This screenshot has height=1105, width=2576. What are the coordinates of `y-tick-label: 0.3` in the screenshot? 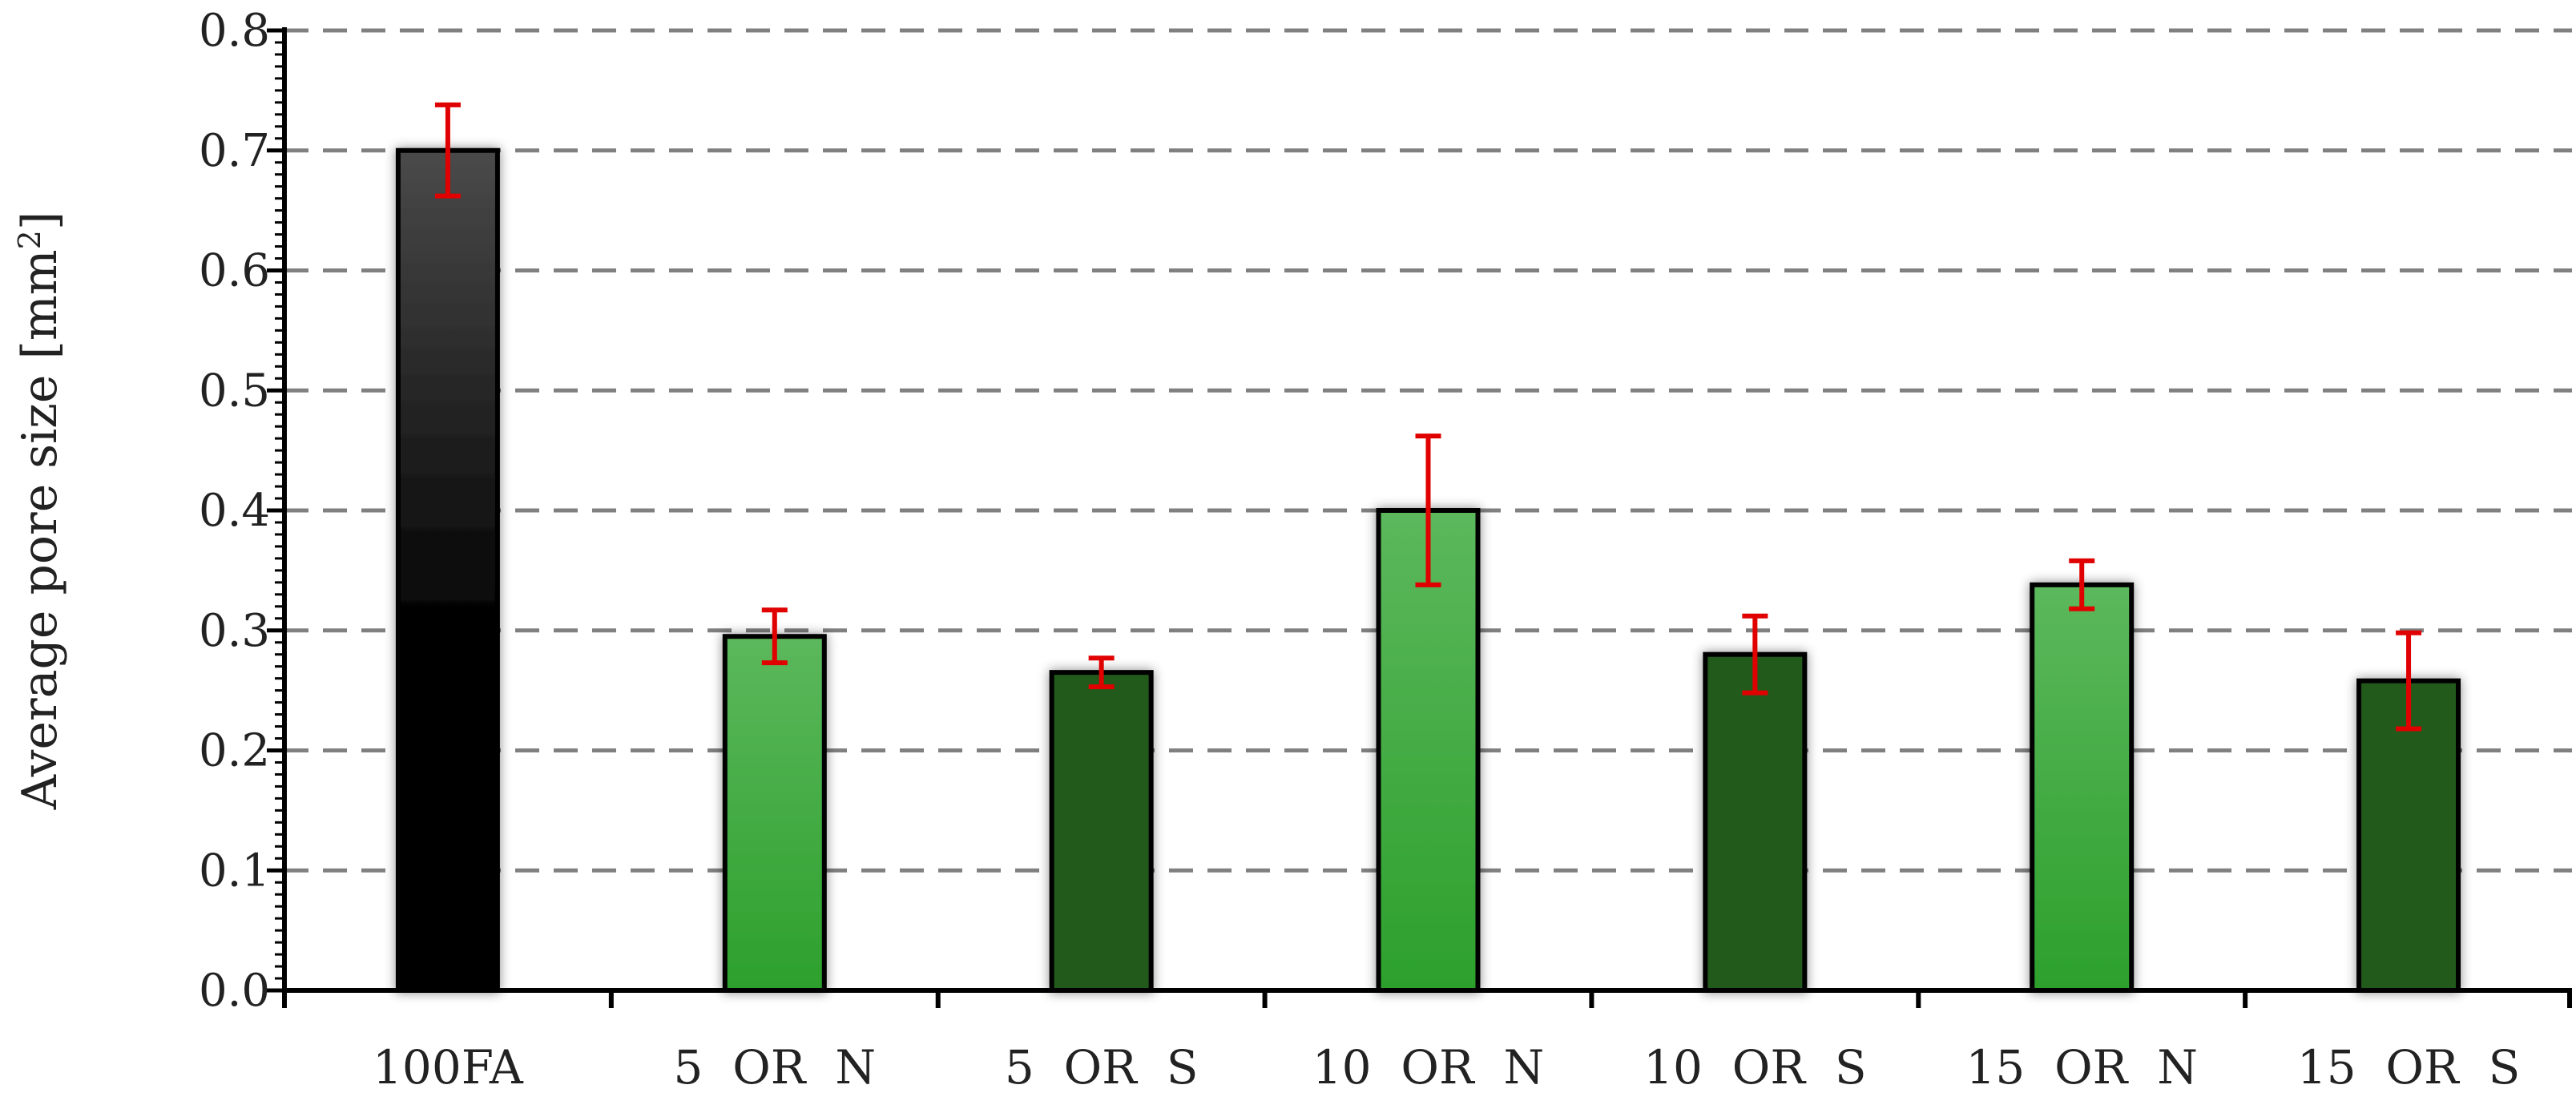 It's located at (234, 631).